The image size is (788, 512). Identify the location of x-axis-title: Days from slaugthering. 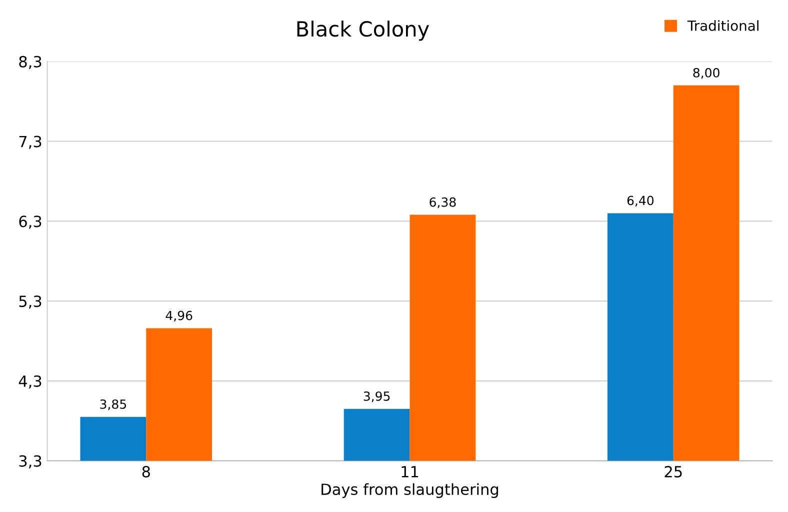
(410, 490).